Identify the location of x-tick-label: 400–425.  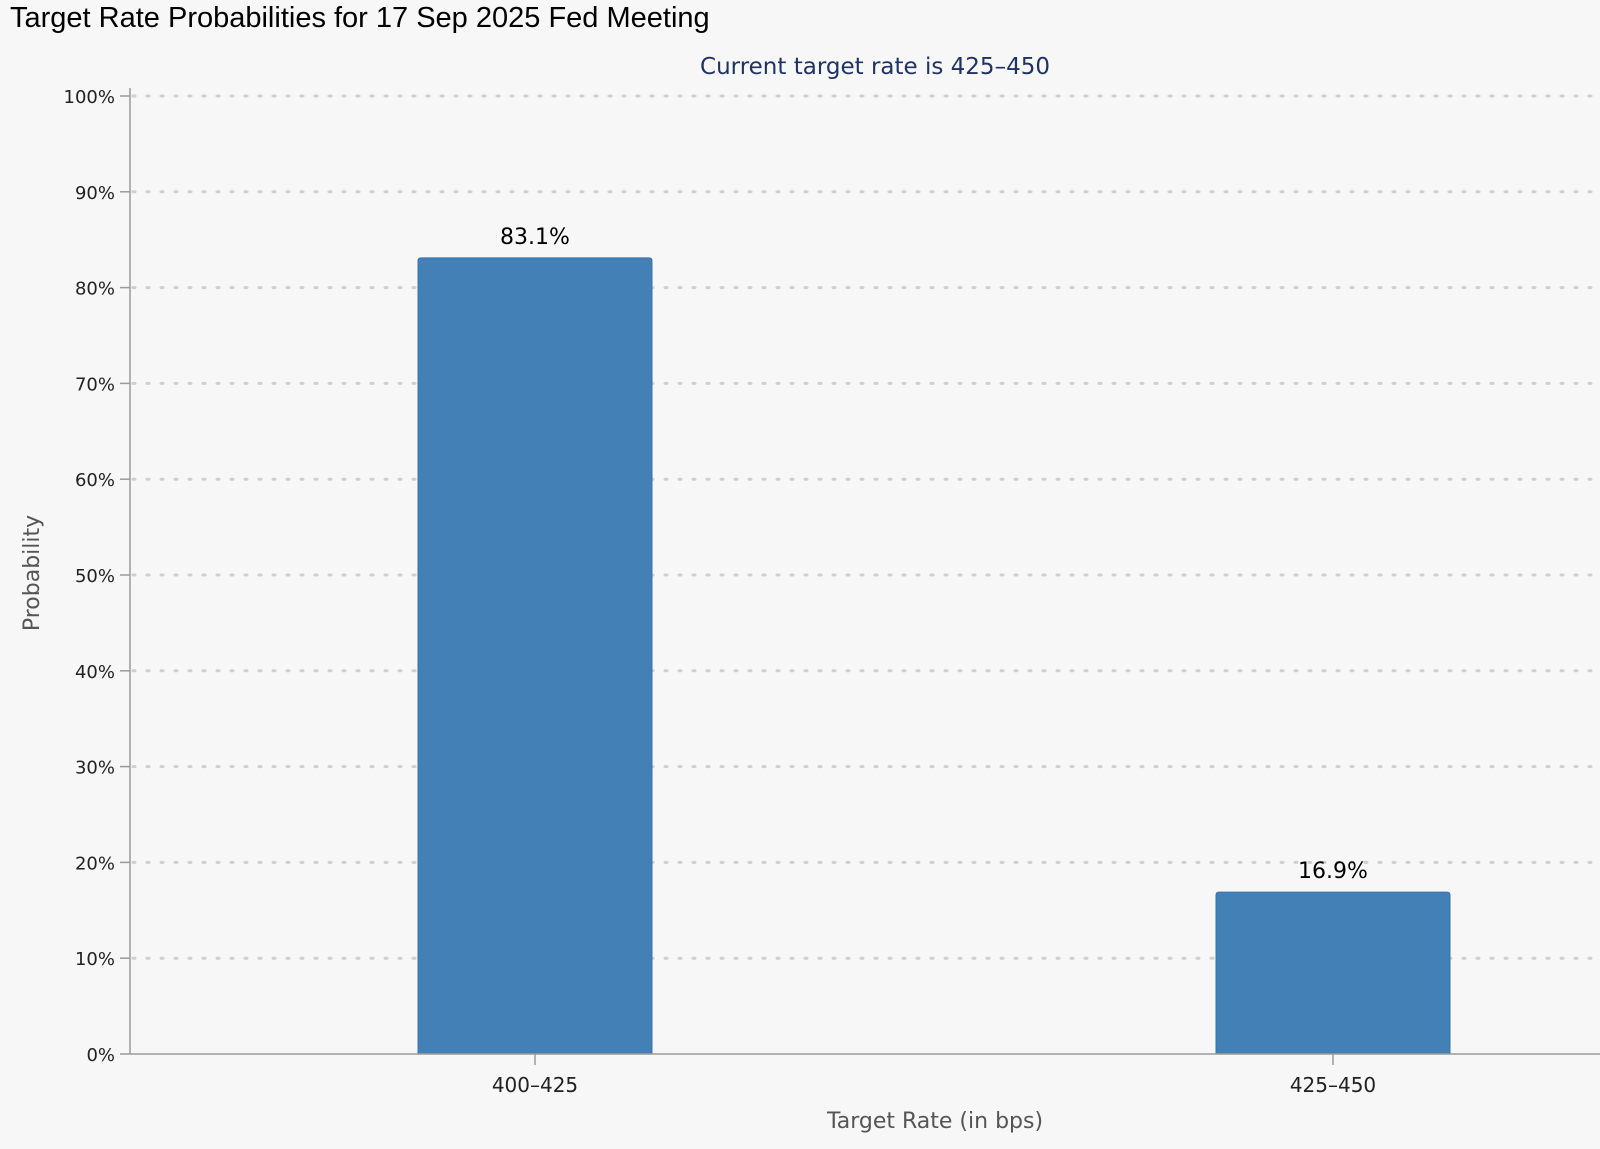
(535, 1085).